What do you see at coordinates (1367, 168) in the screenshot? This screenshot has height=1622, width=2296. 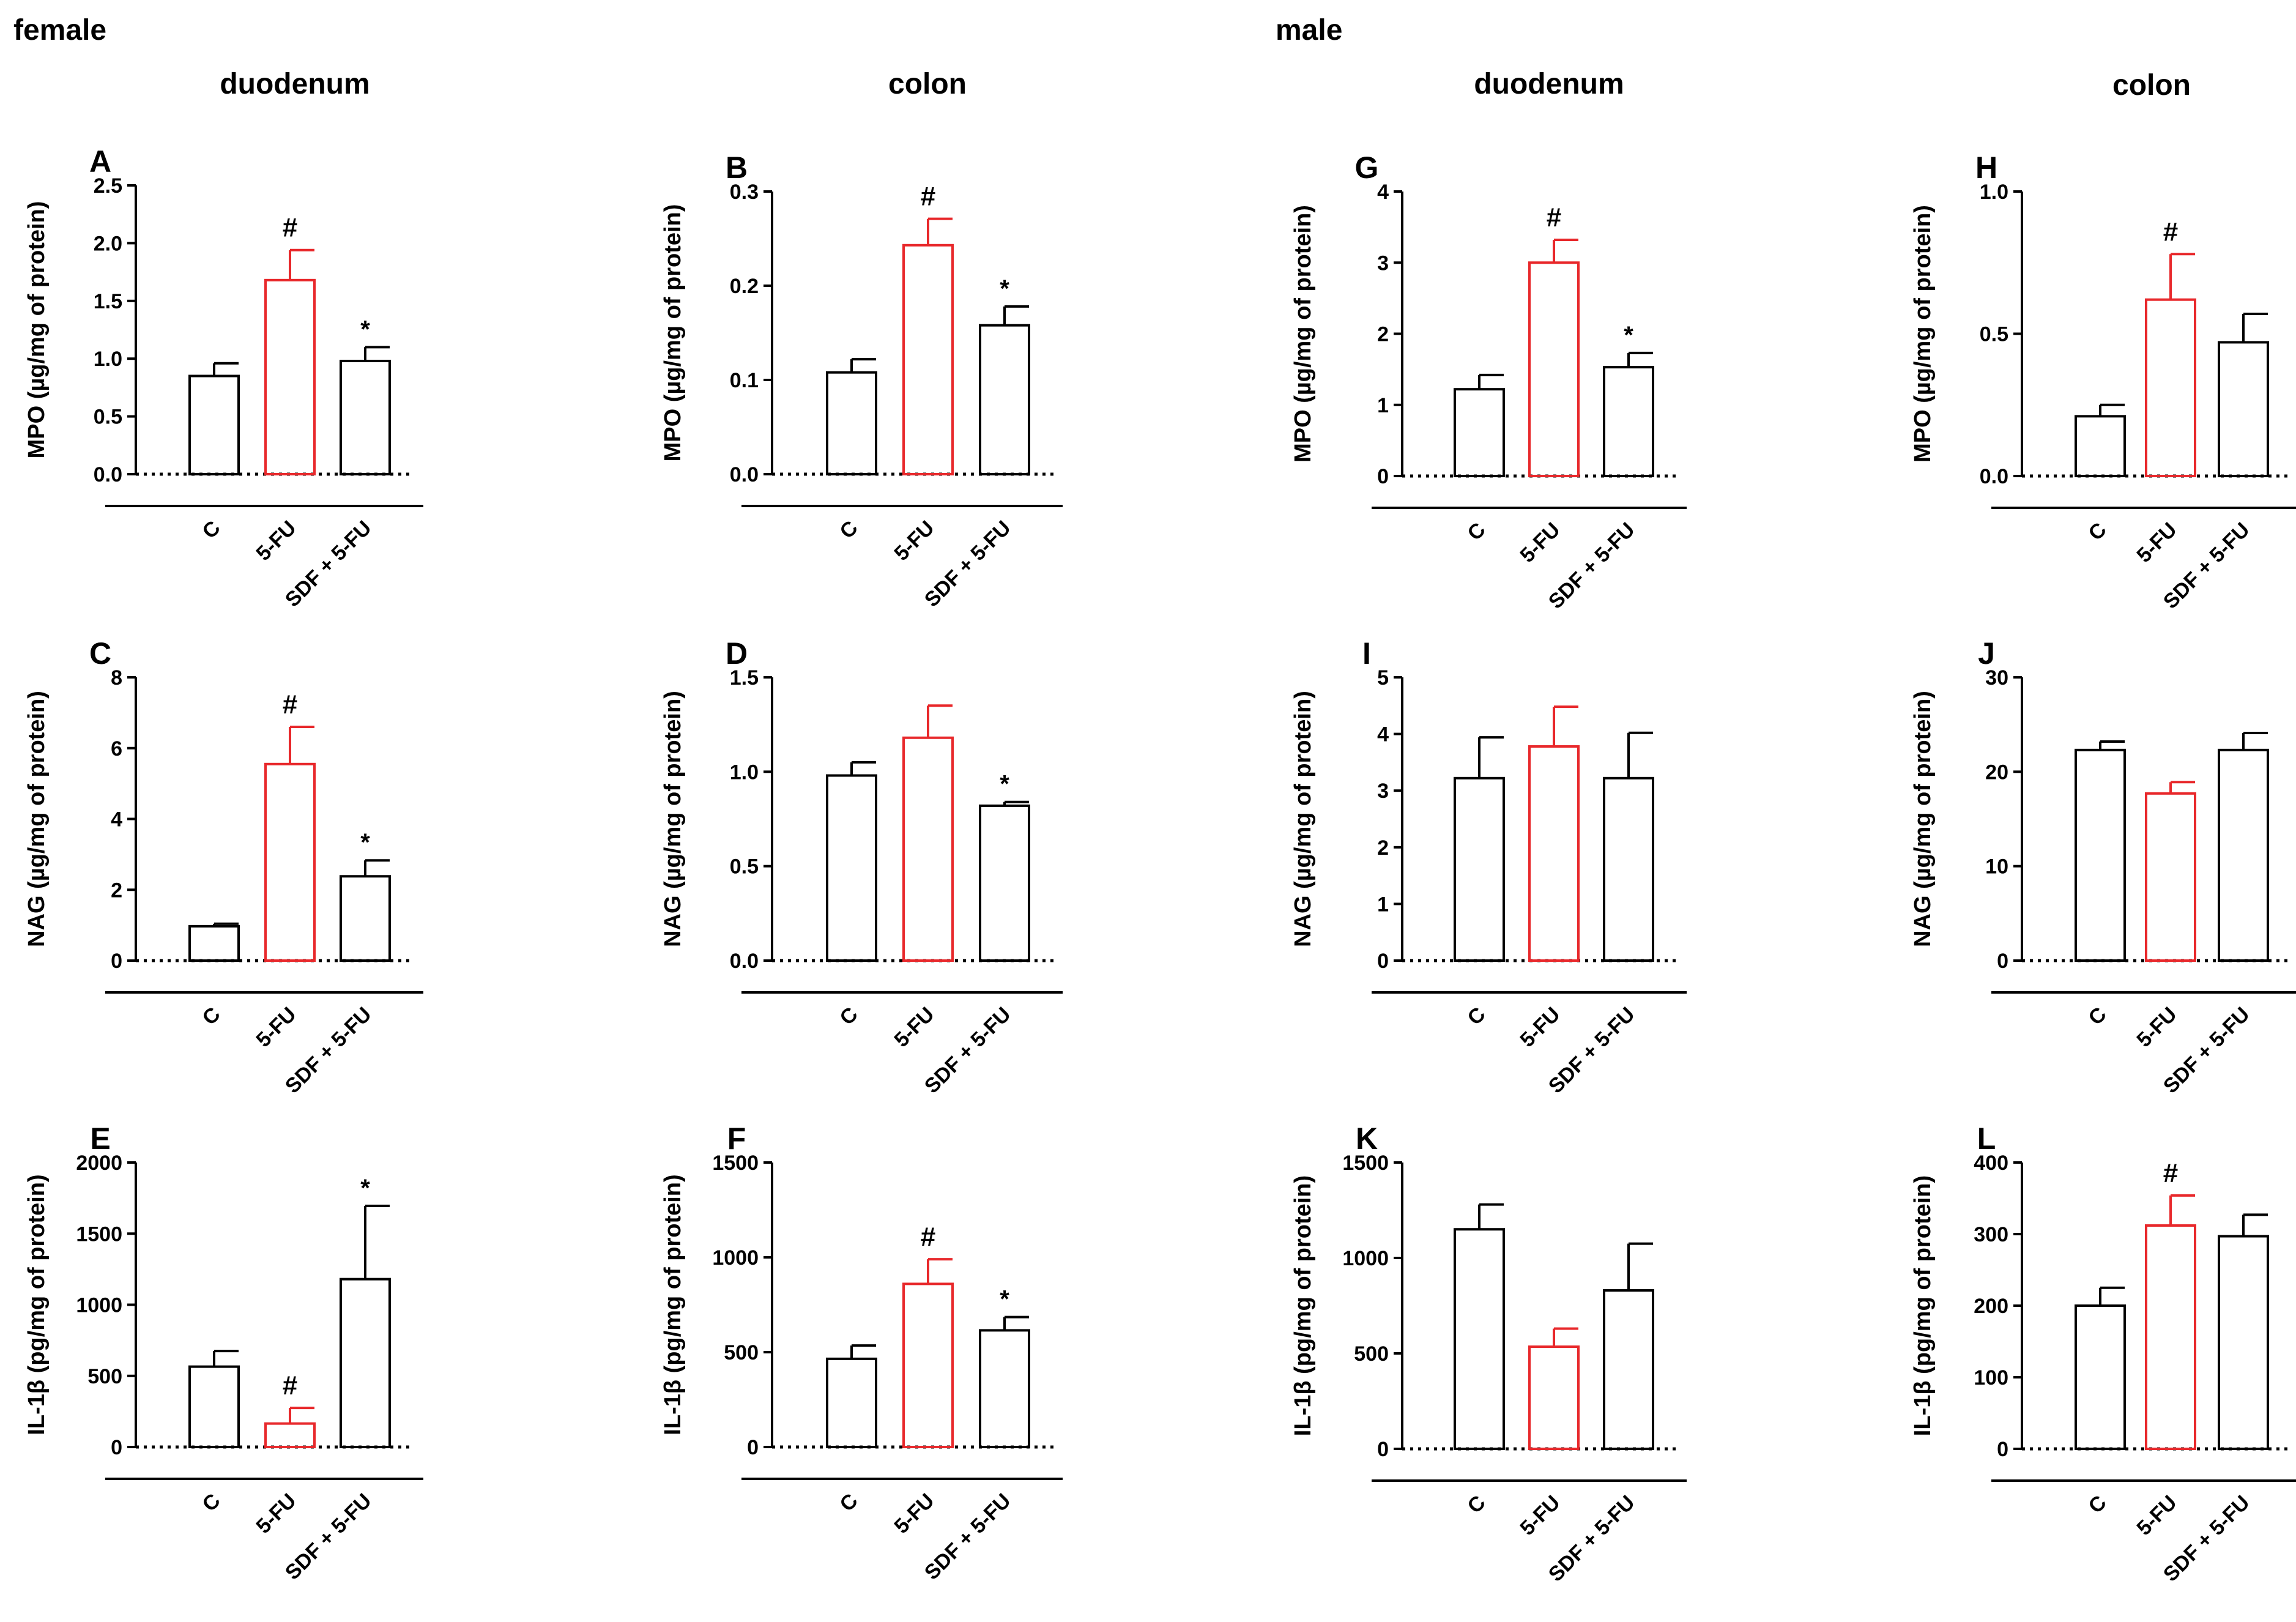 I see `panel-letter-g: G` at bounding box center [1367, 168].